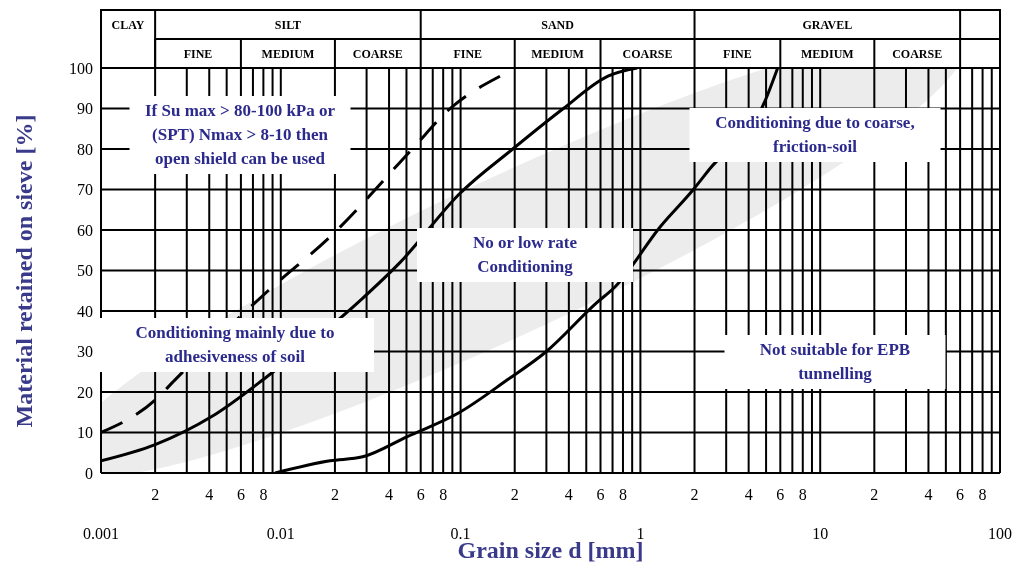  I want to click on y-tick-label: 20, so click(85, 392).